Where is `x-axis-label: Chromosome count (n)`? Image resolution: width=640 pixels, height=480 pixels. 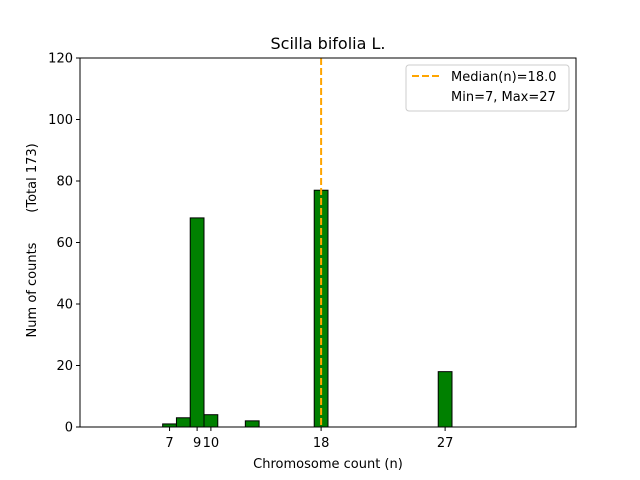 x-axis-label: Chromosome count (n) is located at coordinates (328, 464).